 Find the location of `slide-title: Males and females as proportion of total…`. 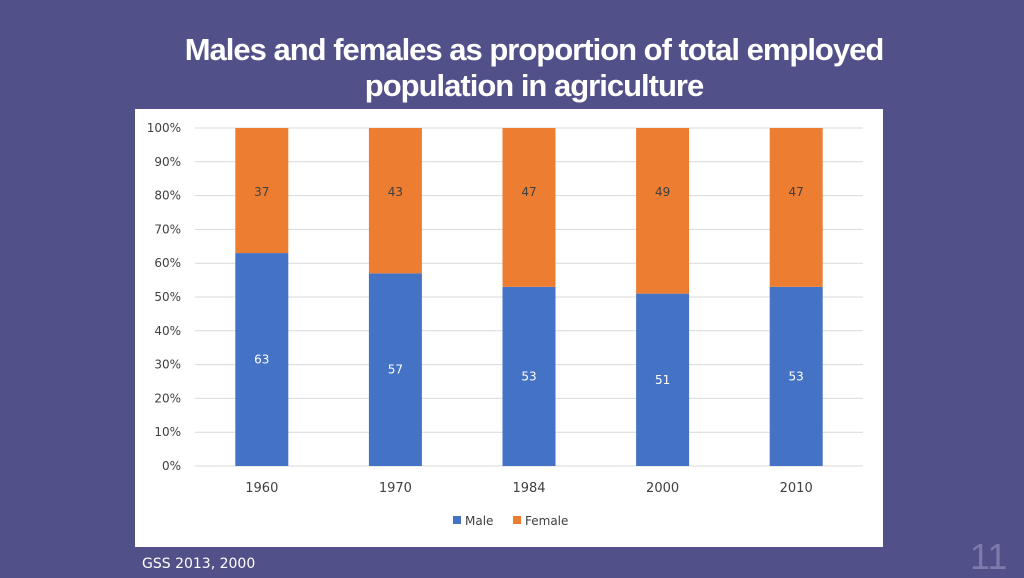

slide-title: Males and females as proportion of total… is located at coordinates (534, 68).